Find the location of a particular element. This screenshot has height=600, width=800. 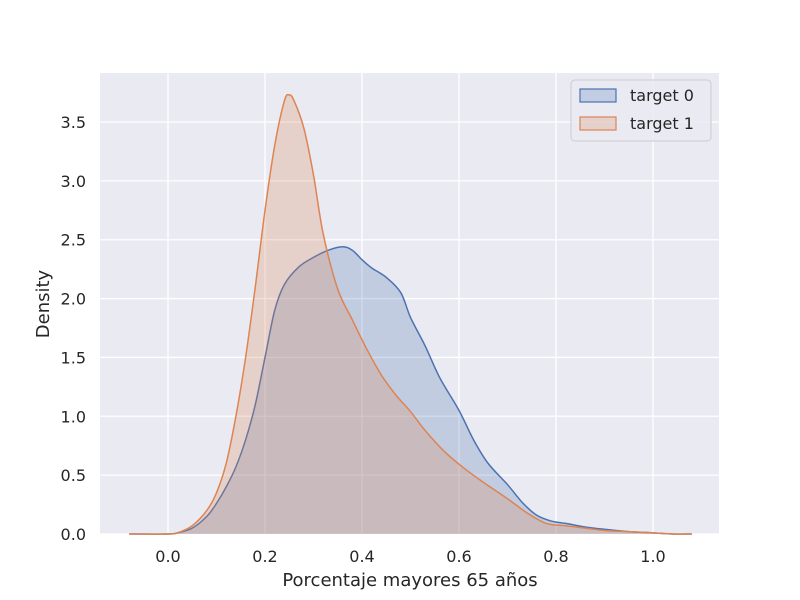

x-tick-label: 0.6 is located at coordinates (458, 556).